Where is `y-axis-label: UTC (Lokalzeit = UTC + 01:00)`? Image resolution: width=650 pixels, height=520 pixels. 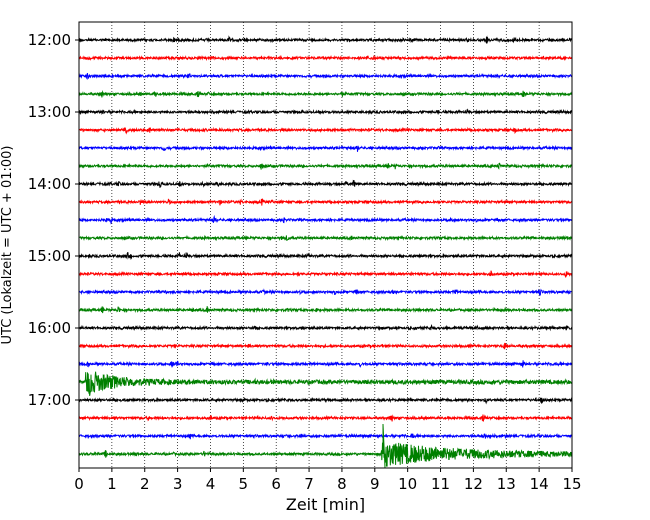 y-axis-label: UTC (Lokalzeit = UTC + 01:00) is located at coordinates (7, 245).